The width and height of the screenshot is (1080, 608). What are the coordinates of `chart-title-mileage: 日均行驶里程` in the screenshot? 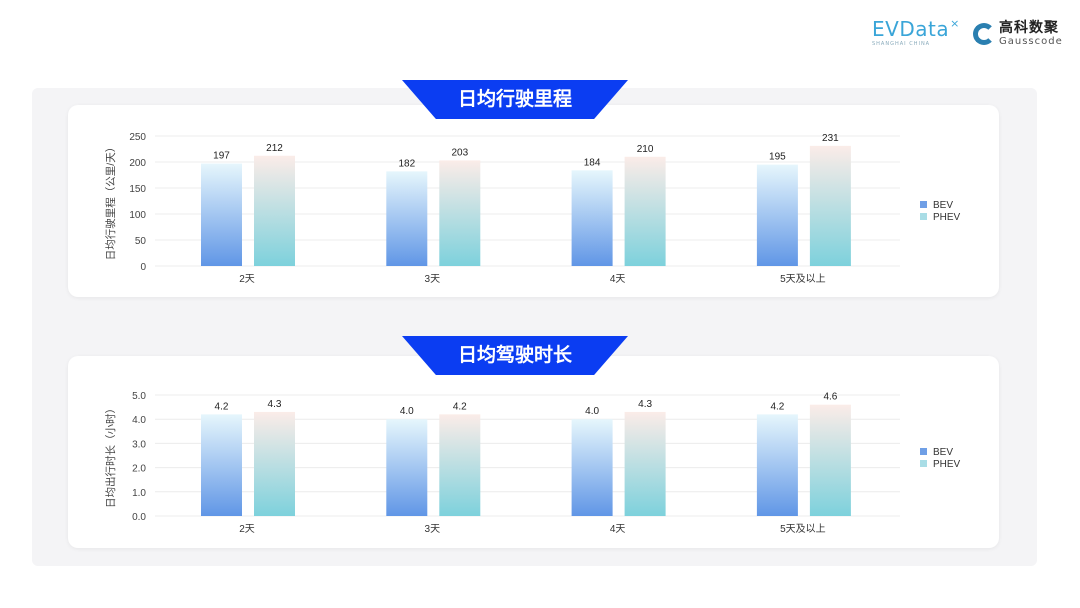 It's located at (515, 99).